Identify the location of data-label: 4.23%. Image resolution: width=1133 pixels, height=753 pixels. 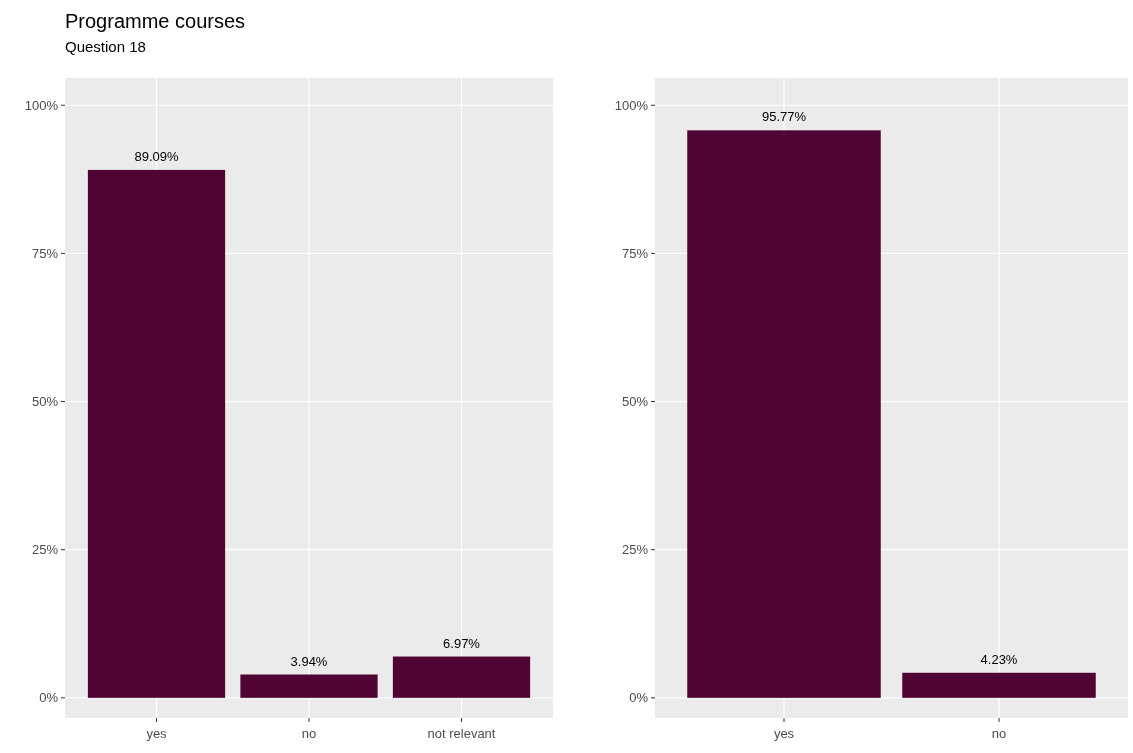
(999, 659).